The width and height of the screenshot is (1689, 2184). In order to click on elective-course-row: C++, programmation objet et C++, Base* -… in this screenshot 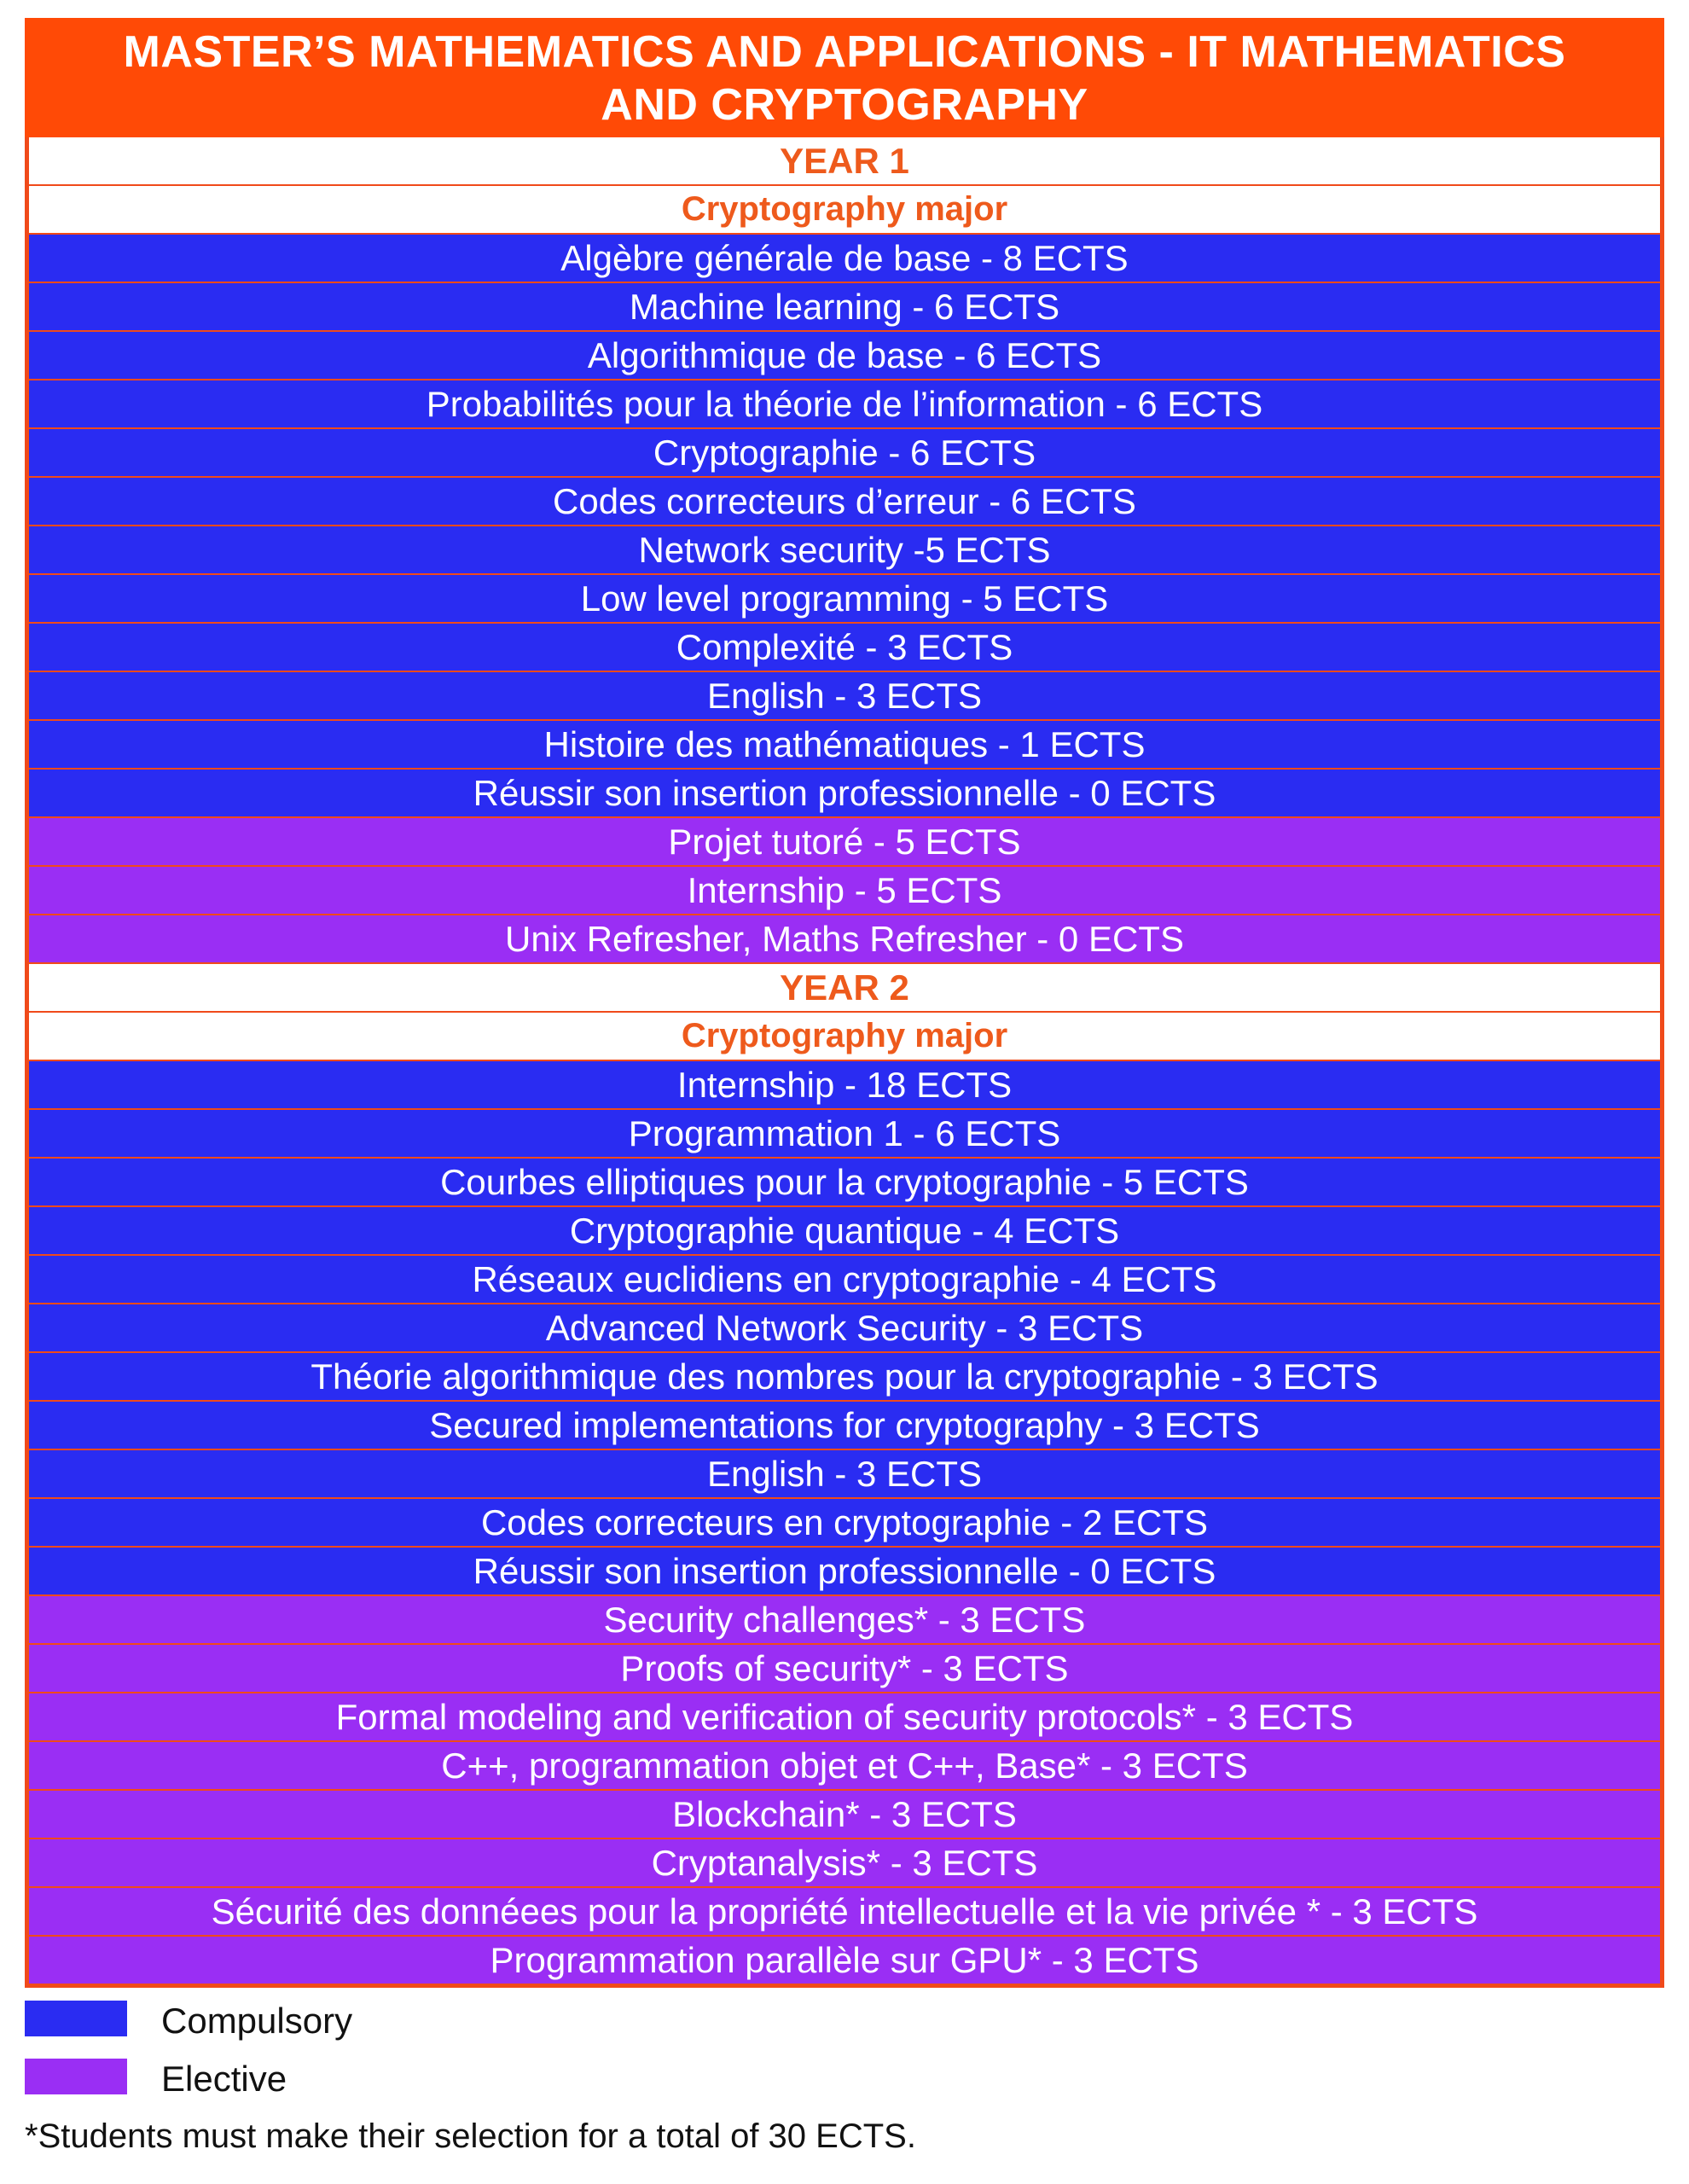, I will do `click(845, 1766)`.